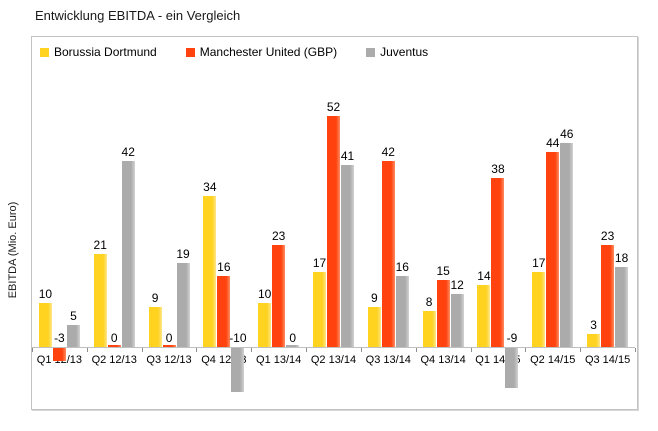 The image size is (658, 431). I want to click on bar-value-label: 41, so click(347, 155).